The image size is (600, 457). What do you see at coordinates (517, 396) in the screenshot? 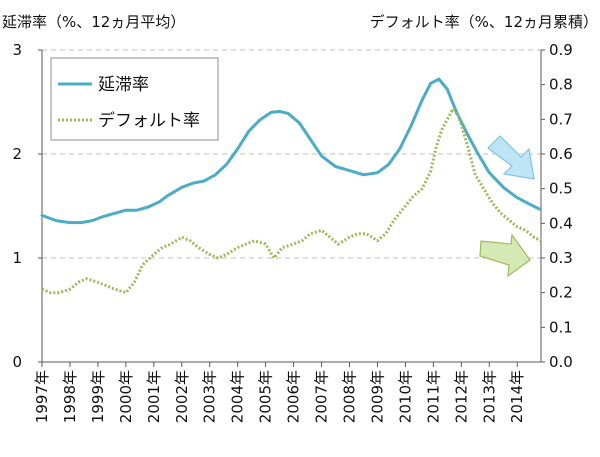
I see `x-tick-label: 2014年` at bounding box center [517, 396].